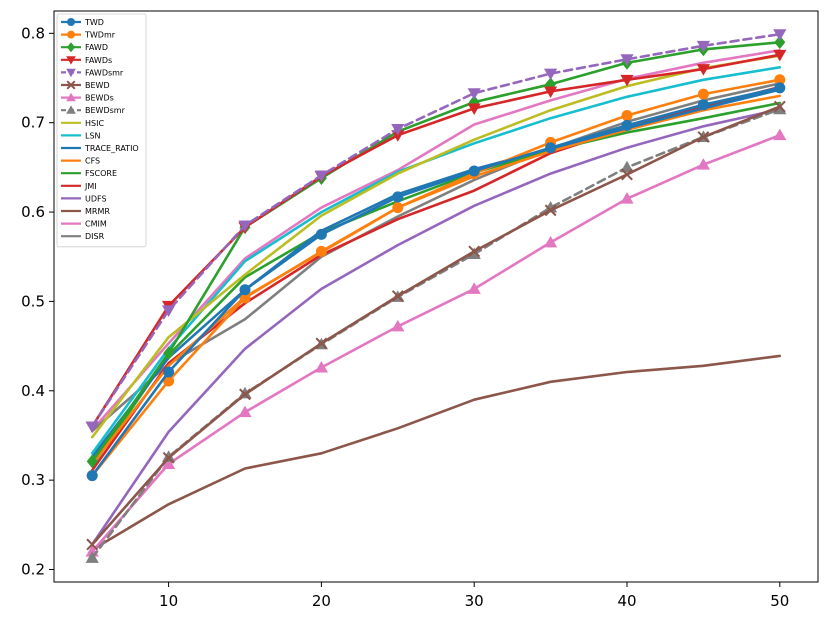  Describe the element at coordinates (98, 60) in the screenshot. I see `legend-label: FAWDs` at that location.